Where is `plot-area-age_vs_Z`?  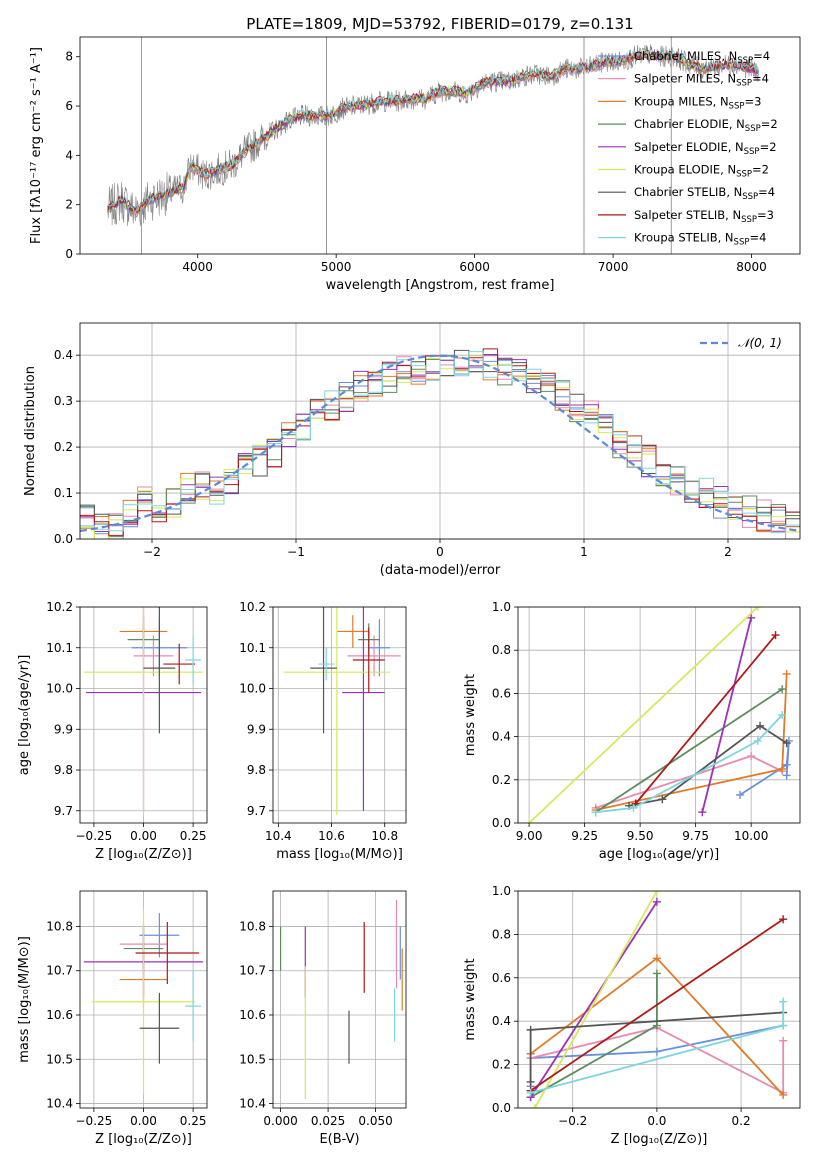
plot-area-age_vs_Z is located at coordinates (143, 711).